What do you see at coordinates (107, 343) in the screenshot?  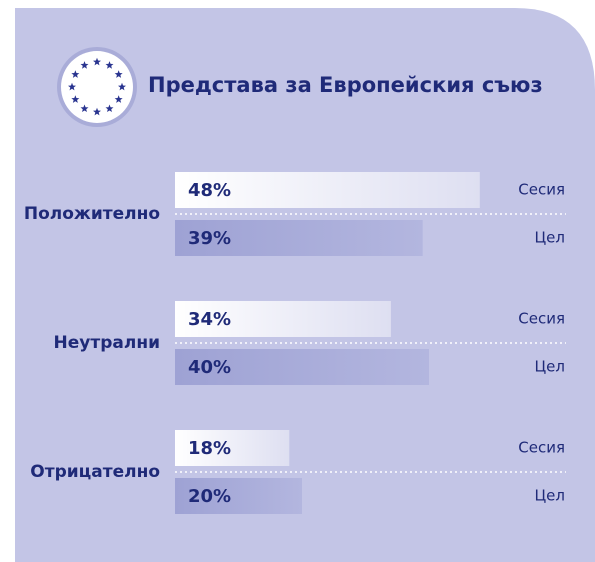 I see `category-label: Неутрални` at bounding box center [107, 343].